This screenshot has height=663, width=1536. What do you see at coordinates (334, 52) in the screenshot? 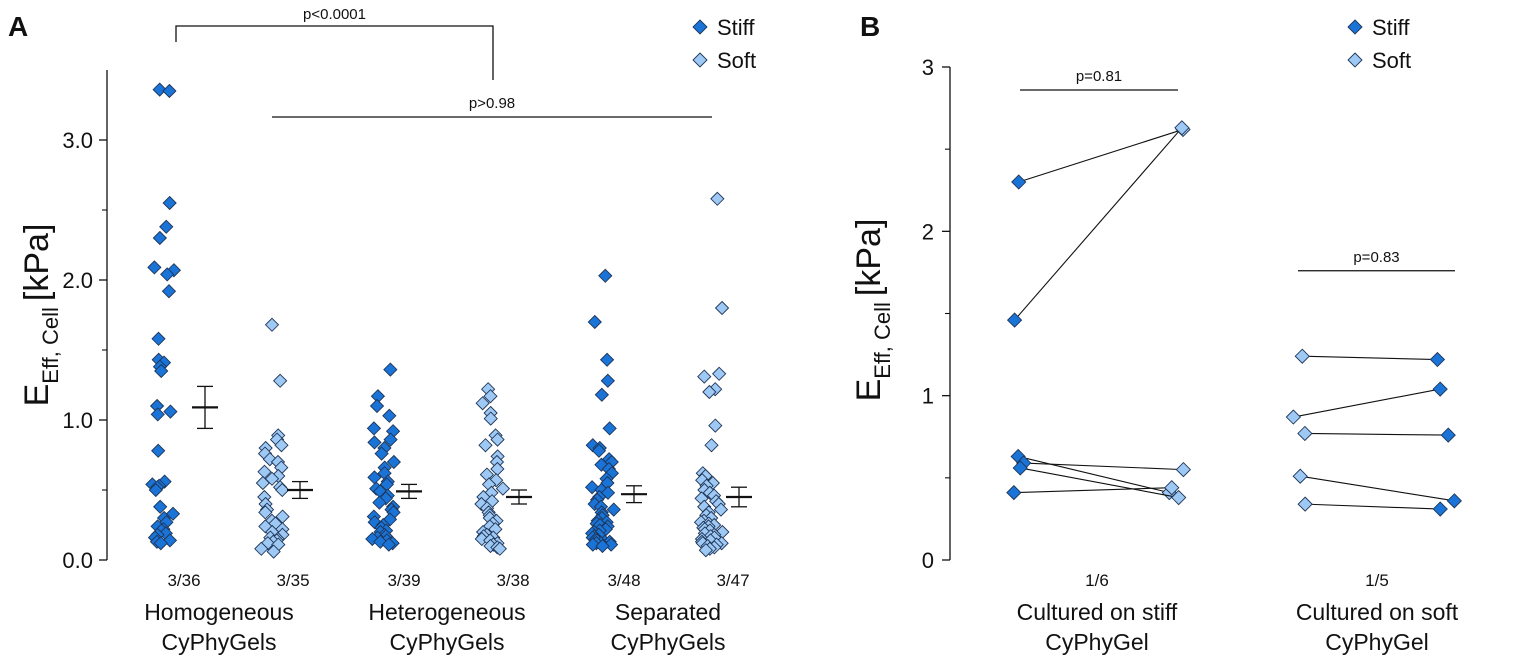
I see `a-bracket-p-homogeneous` at bounding box center [334, 52].